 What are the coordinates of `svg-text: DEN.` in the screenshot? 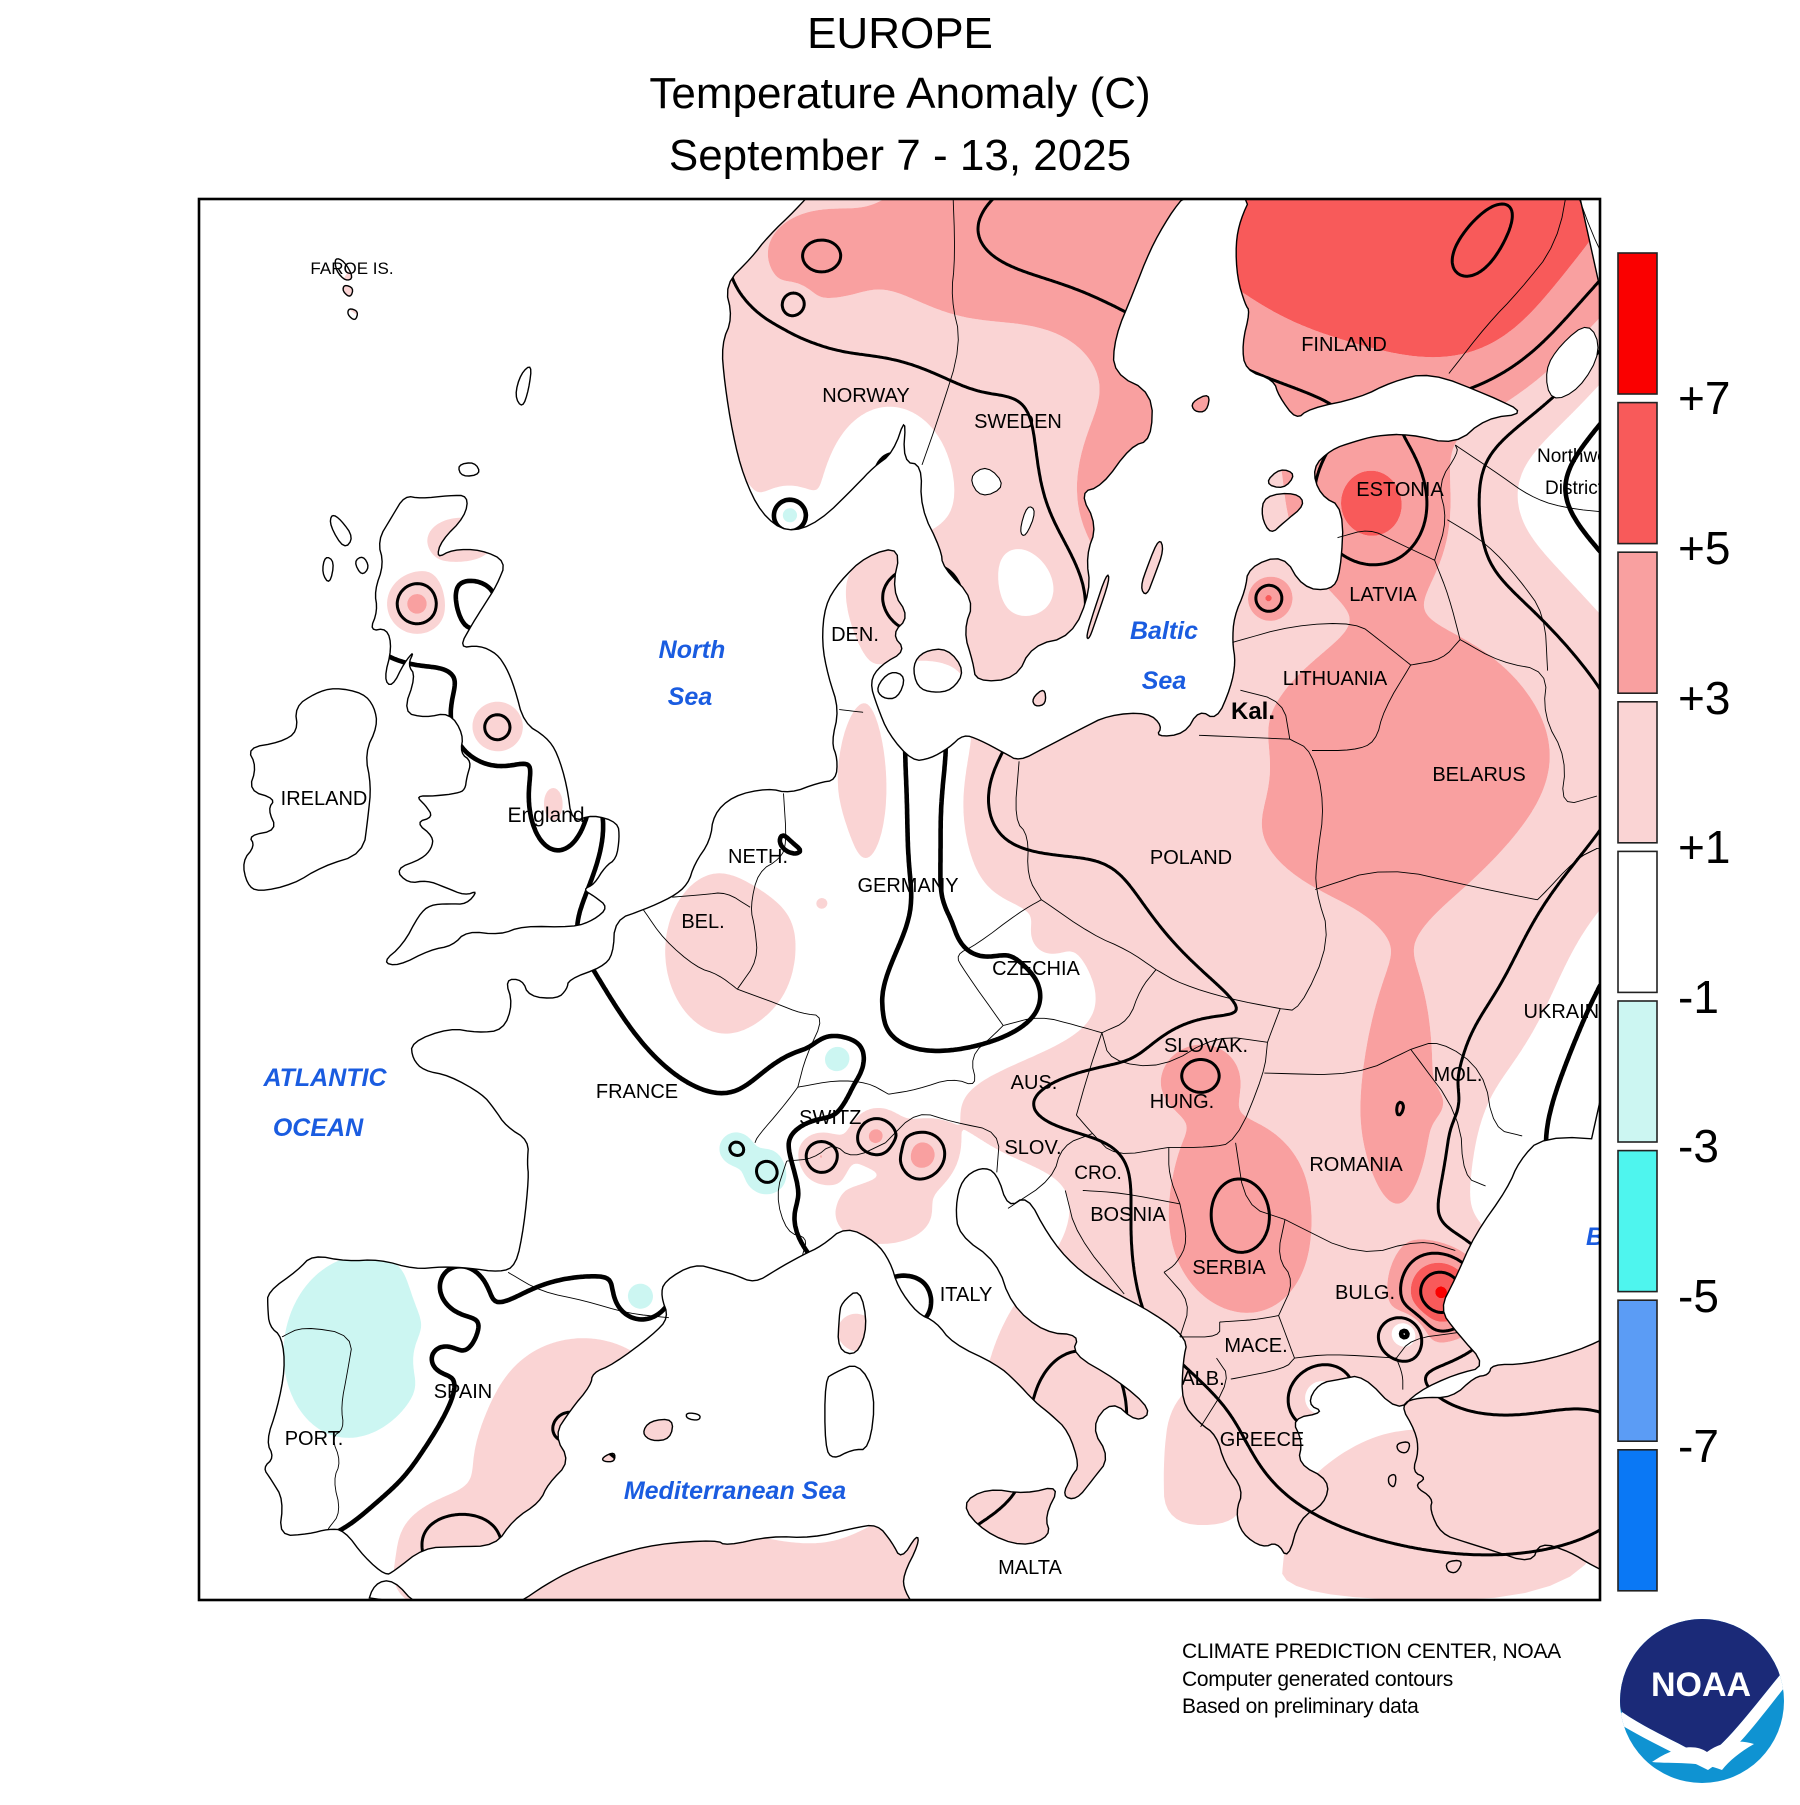 It's located at (855, 635).